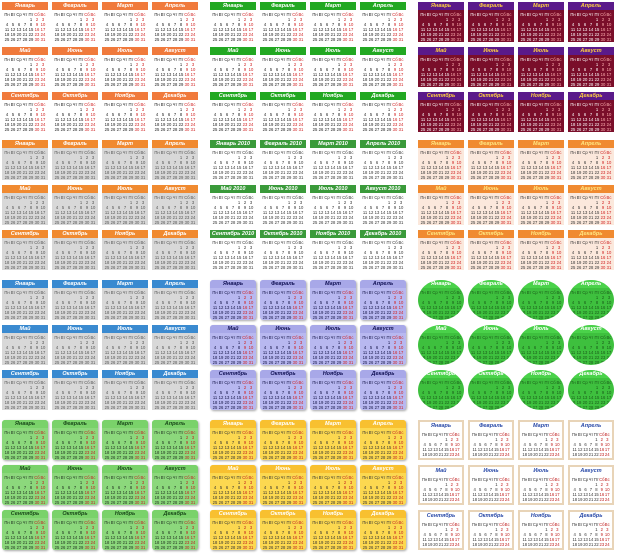  Describe the element at coordinates (75, 51) in the screenshot. I see `month-title: Июнь` at that location.